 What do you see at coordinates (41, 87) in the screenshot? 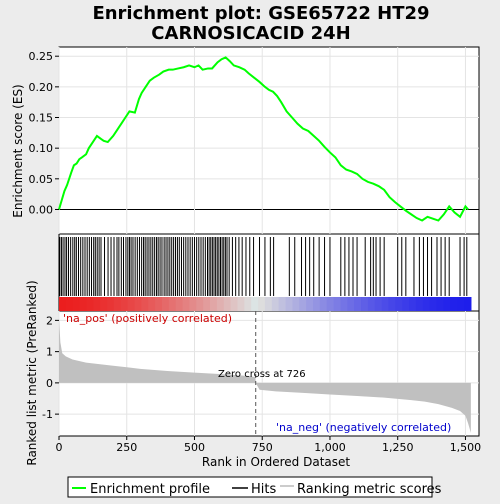
I see `es-y-tick-label: 0.20` at bounding box center [41, 87].